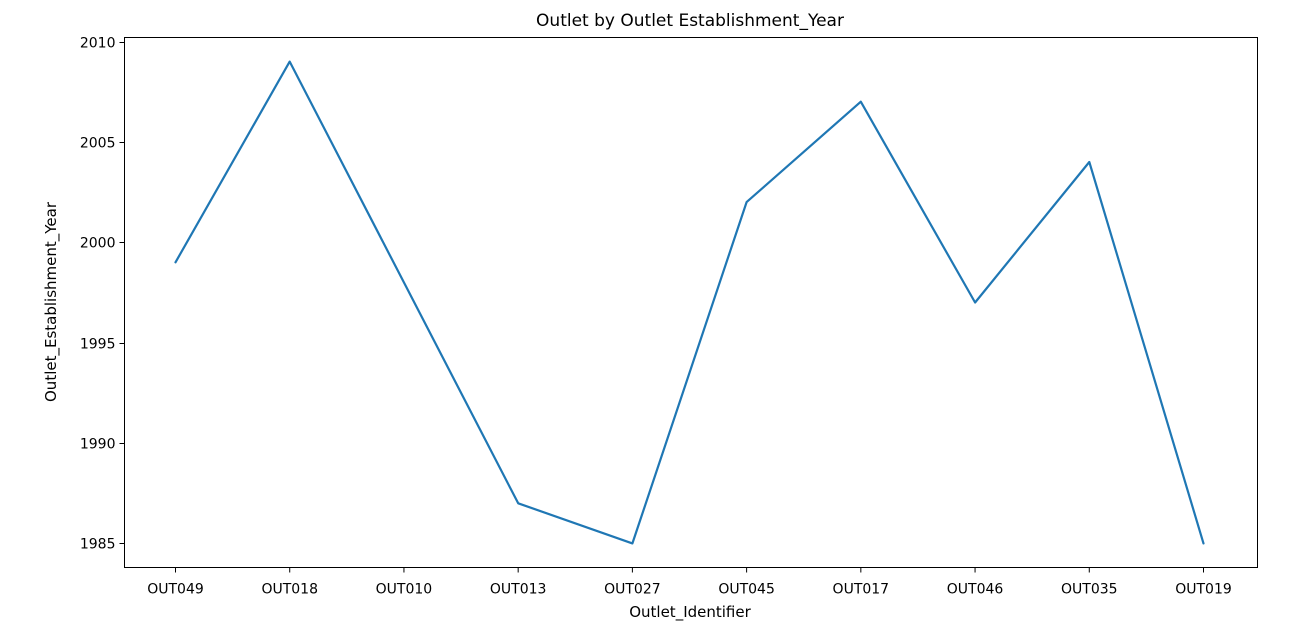  What do you see at coordinates (98, 244) in the screenshot?
I see `y-tick-label: 2000` at bounding box center [98, 244].